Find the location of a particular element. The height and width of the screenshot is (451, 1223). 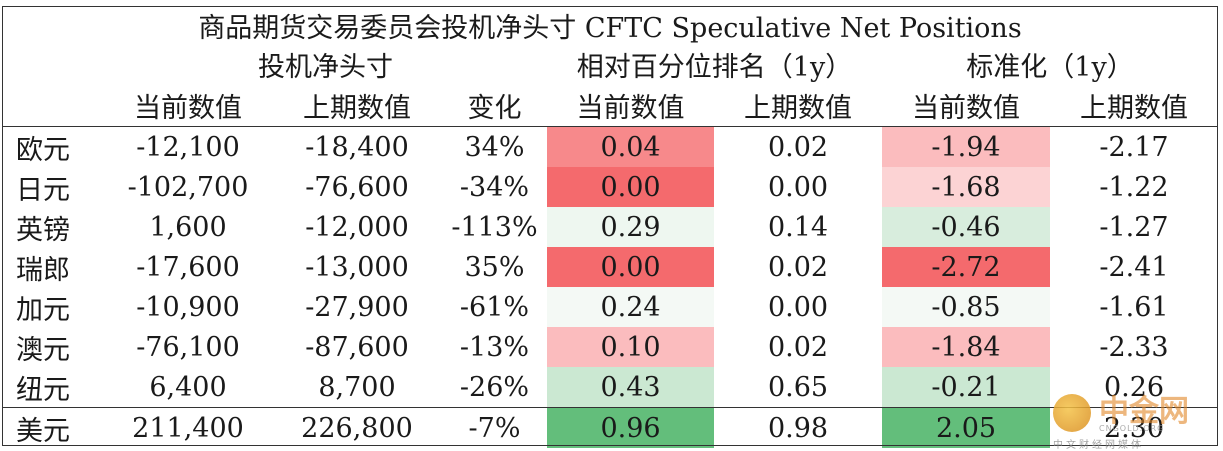

net-change: -26% is located at coordinates (494, 387).